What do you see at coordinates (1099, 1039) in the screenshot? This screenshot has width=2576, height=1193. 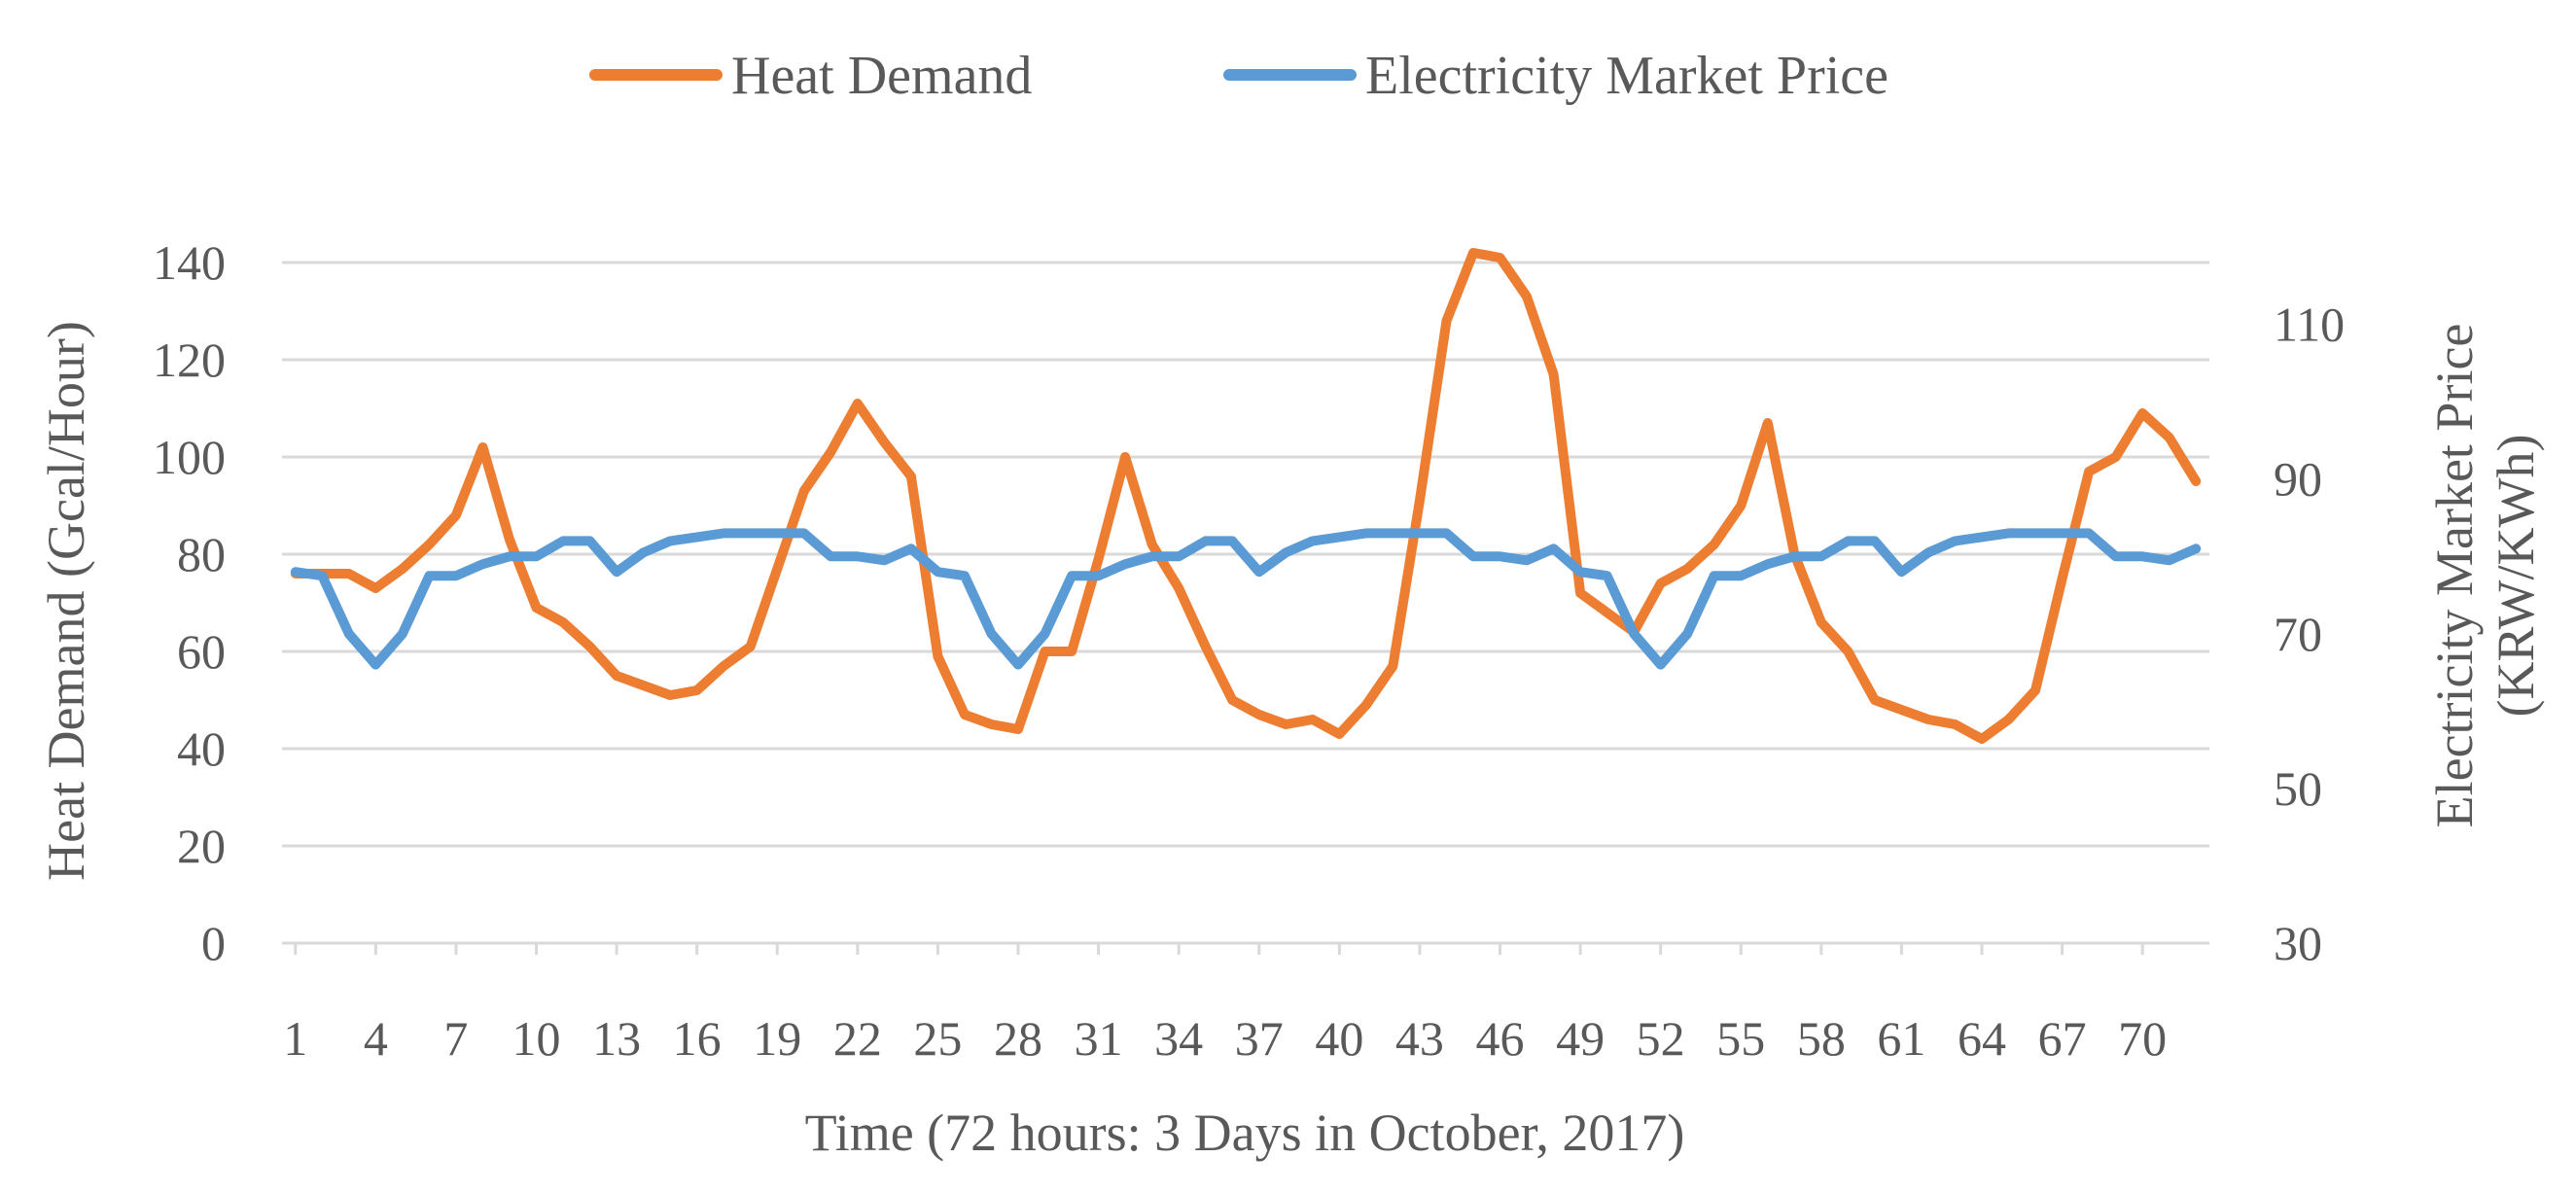 I see `x-tick-label: 31` at bounding box center [1099, 1039].